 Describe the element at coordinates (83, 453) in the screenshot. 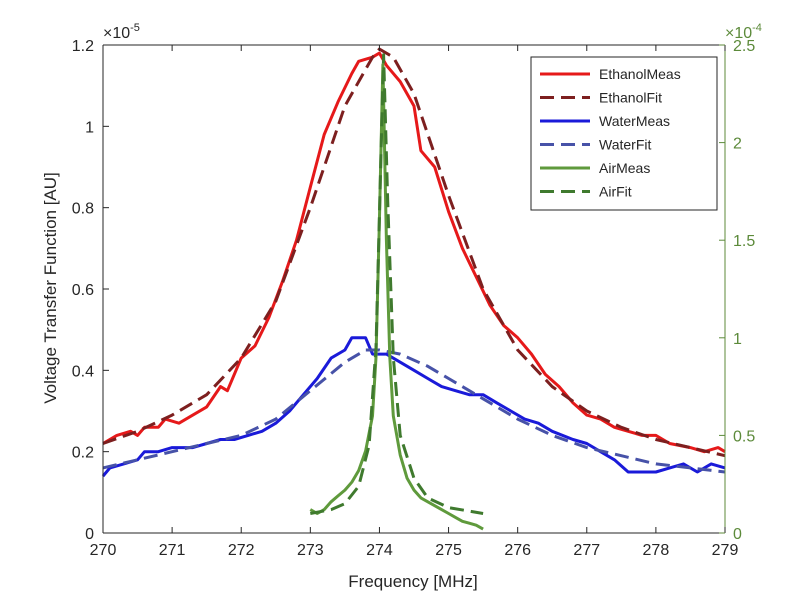

I see `y-left-tick-label: 0.2` at that location.